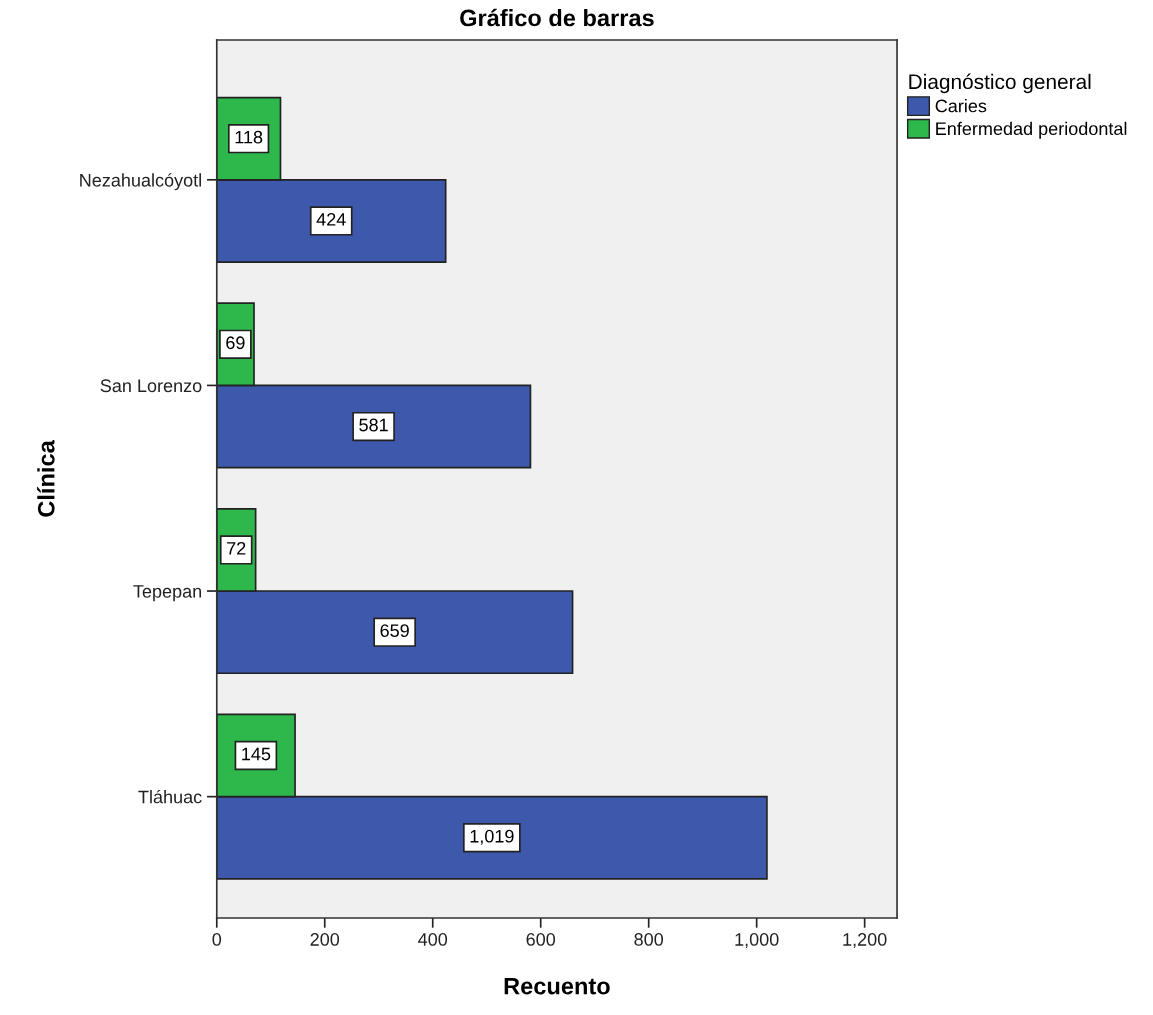  I want to click on y-tick-label: San Lorenzo, so click(151, 386).